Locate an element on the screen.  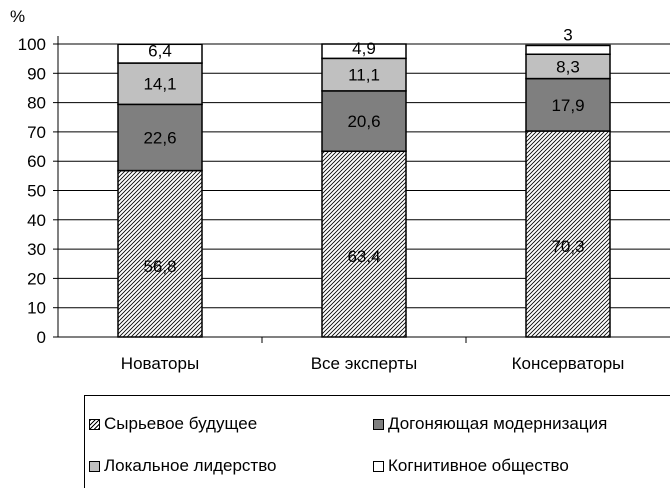
legend-item-kognitivnoe: Когнитивное общество is located at coordinates (471, 466).